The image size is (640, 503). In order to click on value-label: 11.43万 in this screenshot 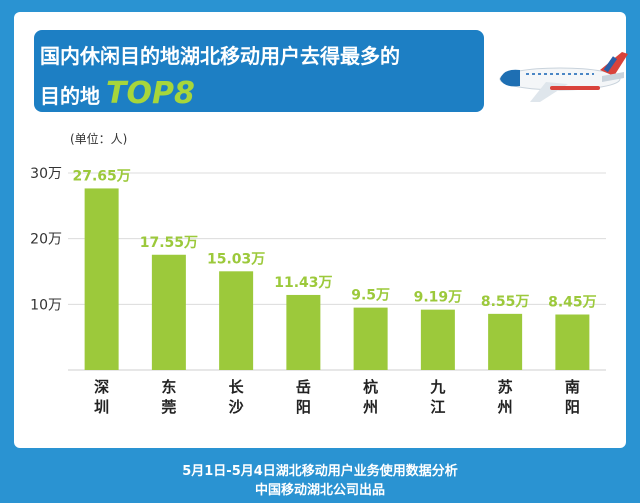, I will do `click(303, 283)`.